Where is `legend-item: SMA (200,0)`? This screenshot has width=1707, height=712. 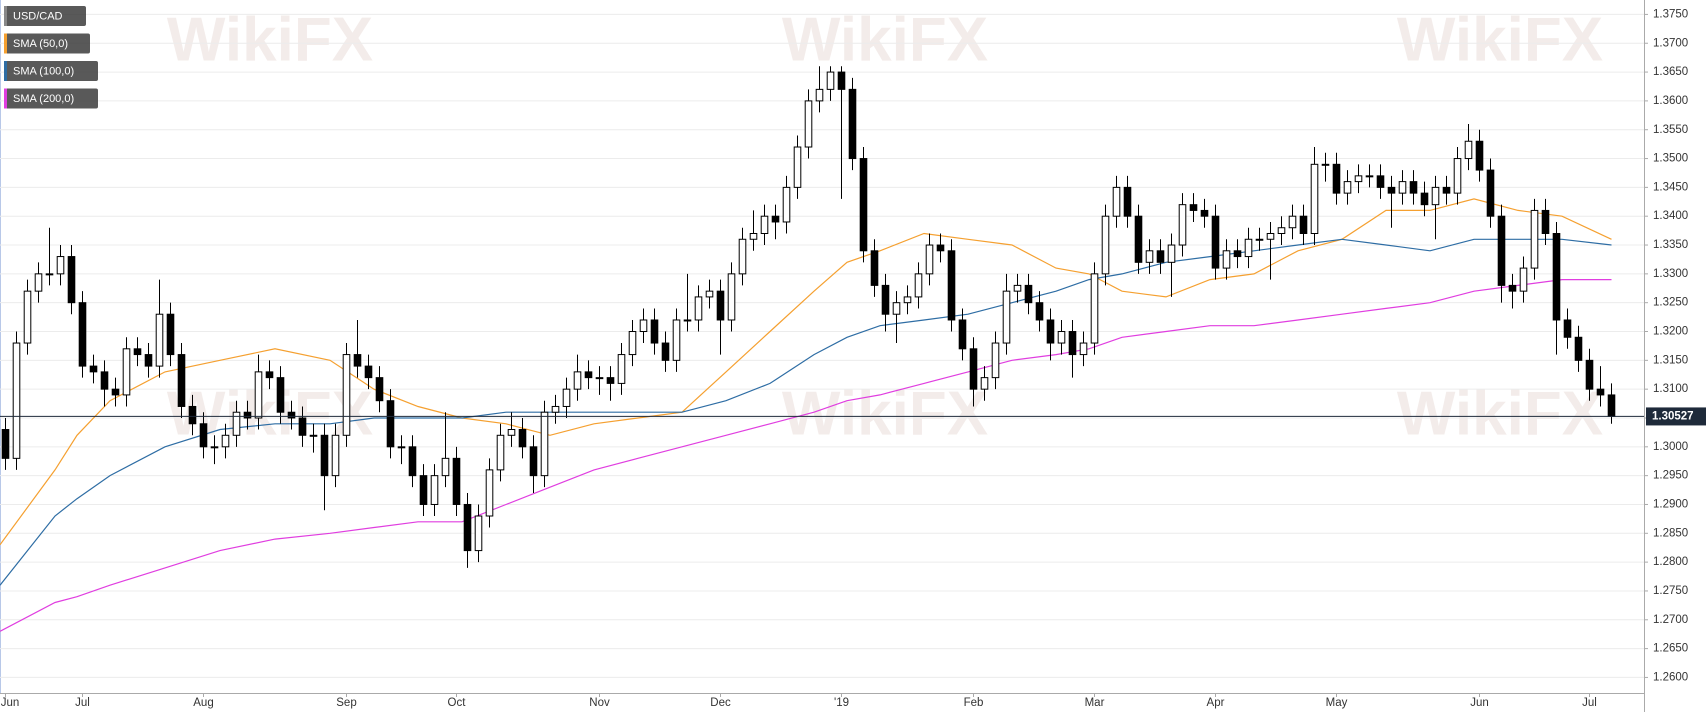 legend-item: SMA (200,0) is located at coordinates (51, 98).